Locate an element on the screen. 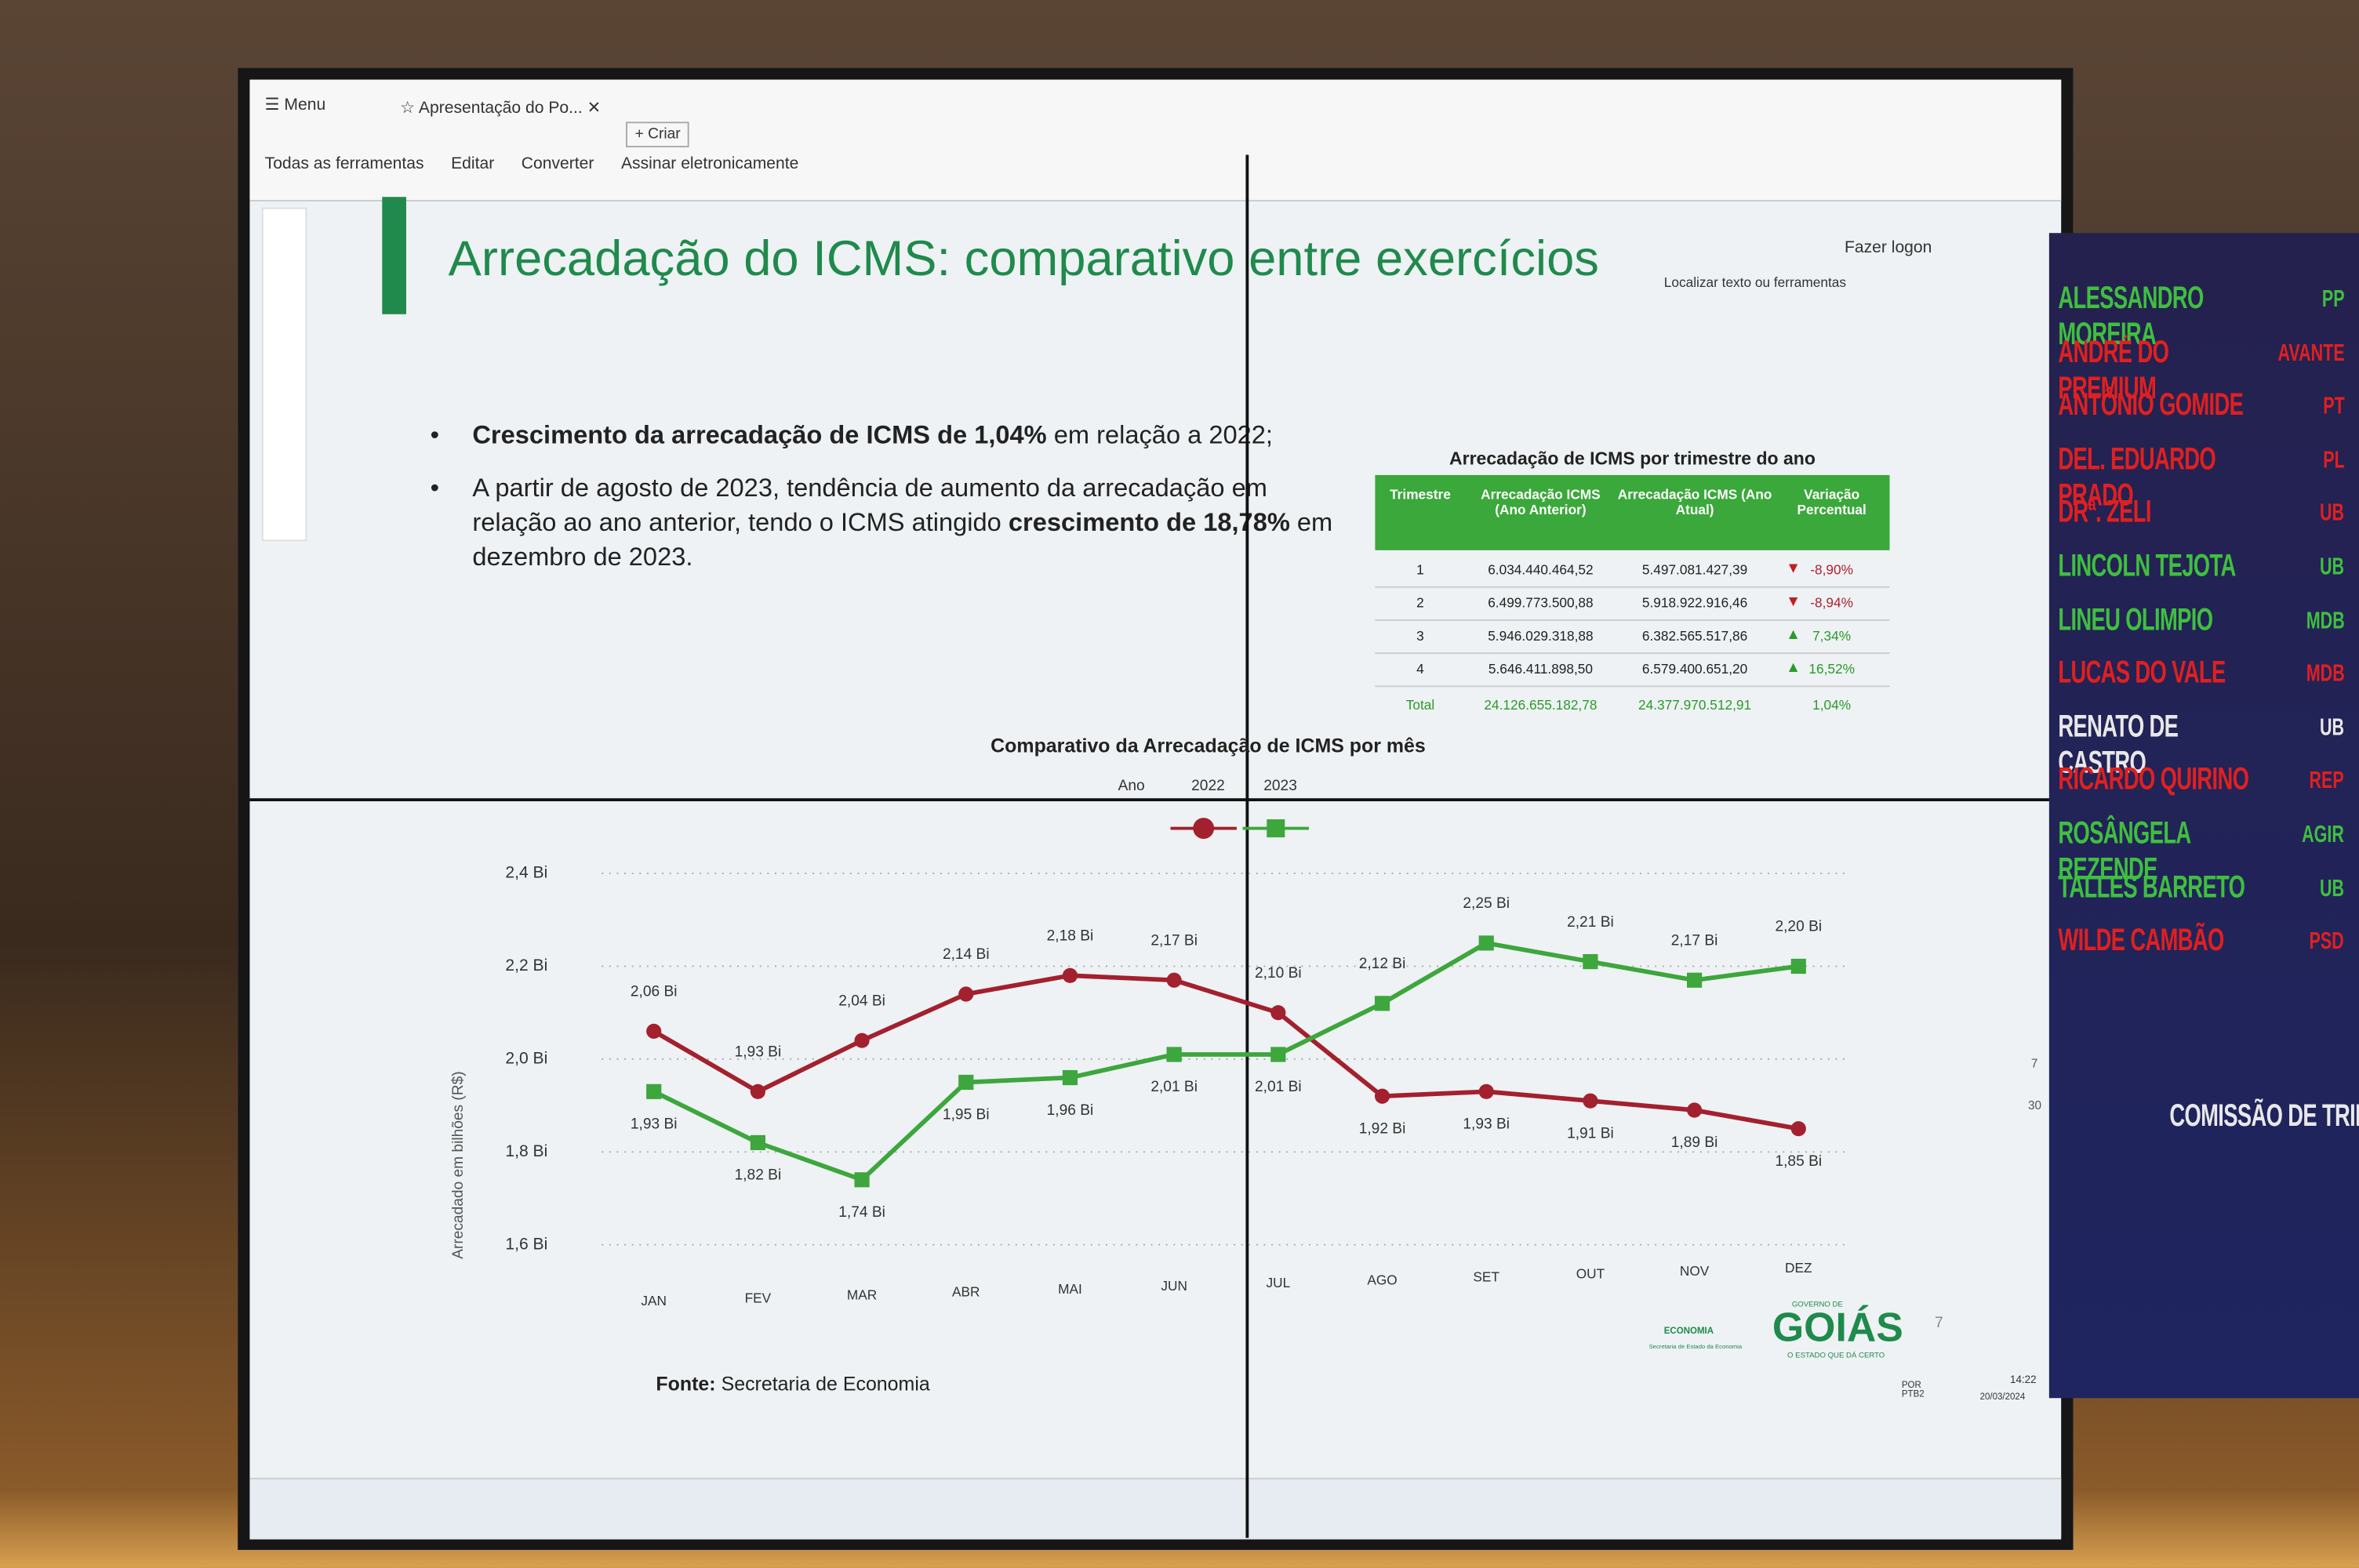  table-cell: 6.382.565.517,86 is located at coordinates (1695, 636).